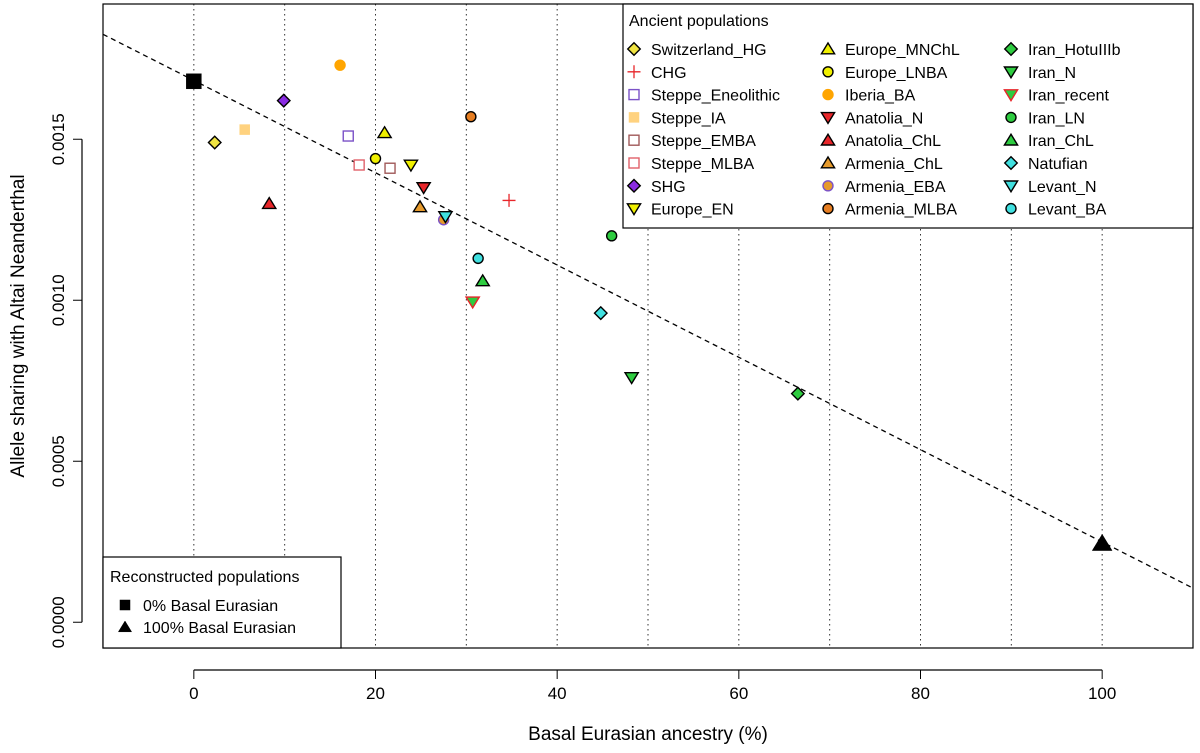 The width and height of the screenshot is (1200, 753). I want to click on x-tick-label-100: 100, so click(1102, 693).